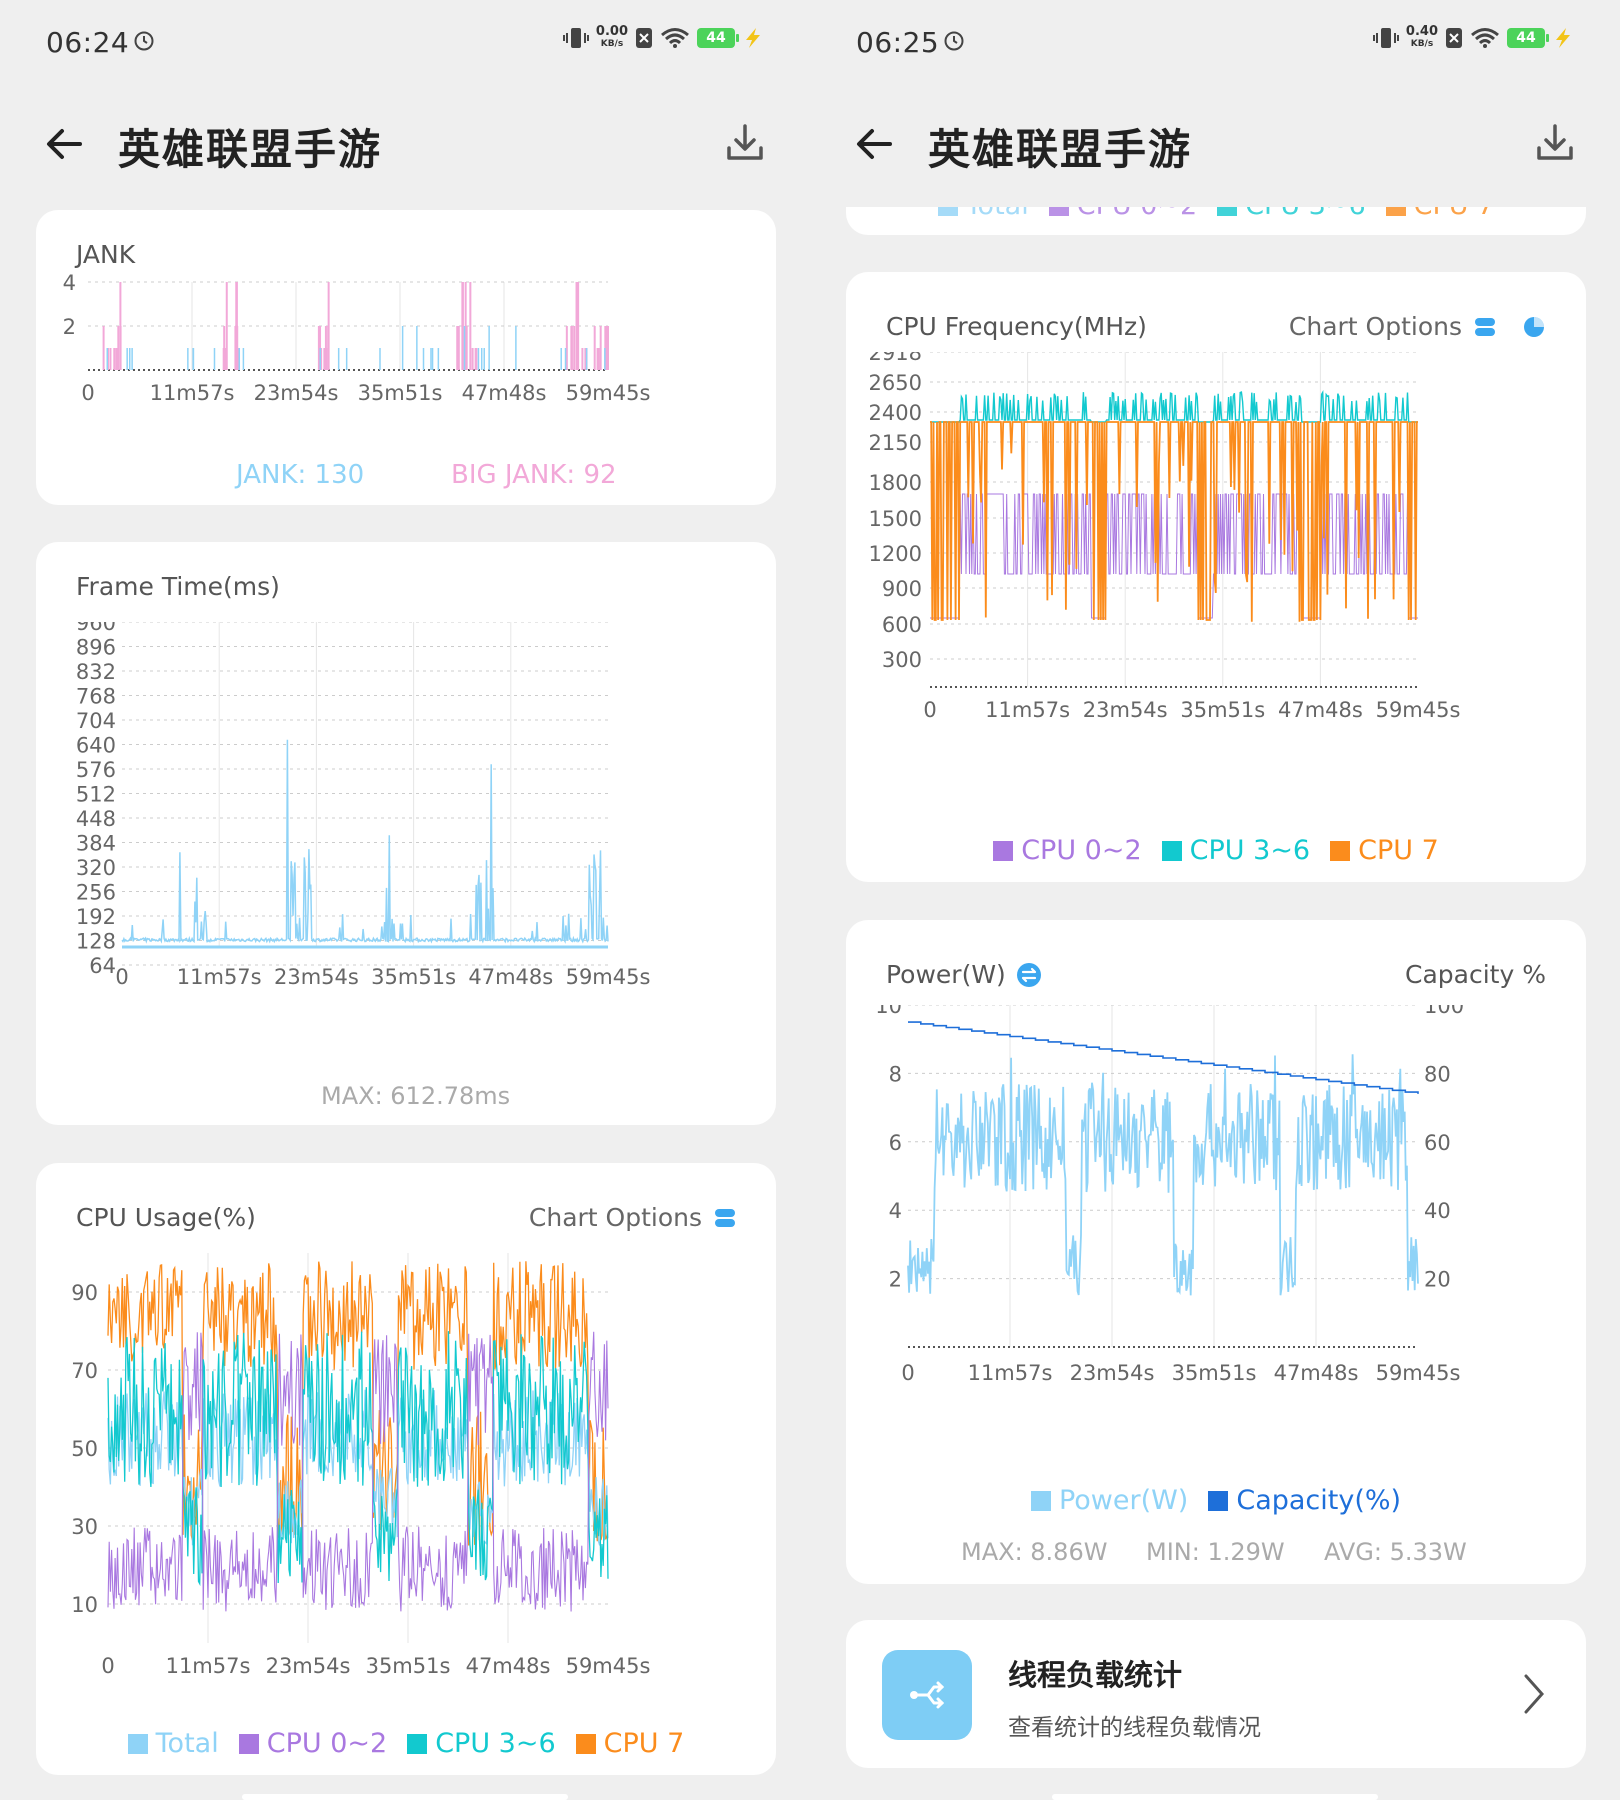 The width and height of the screenshot is (1620, 1800). What do you see at coordinates (166, 1217) in the screenshot?
I see `cpu-usage-title: CPU Usage(%)` at bounding box center [166, 1217].